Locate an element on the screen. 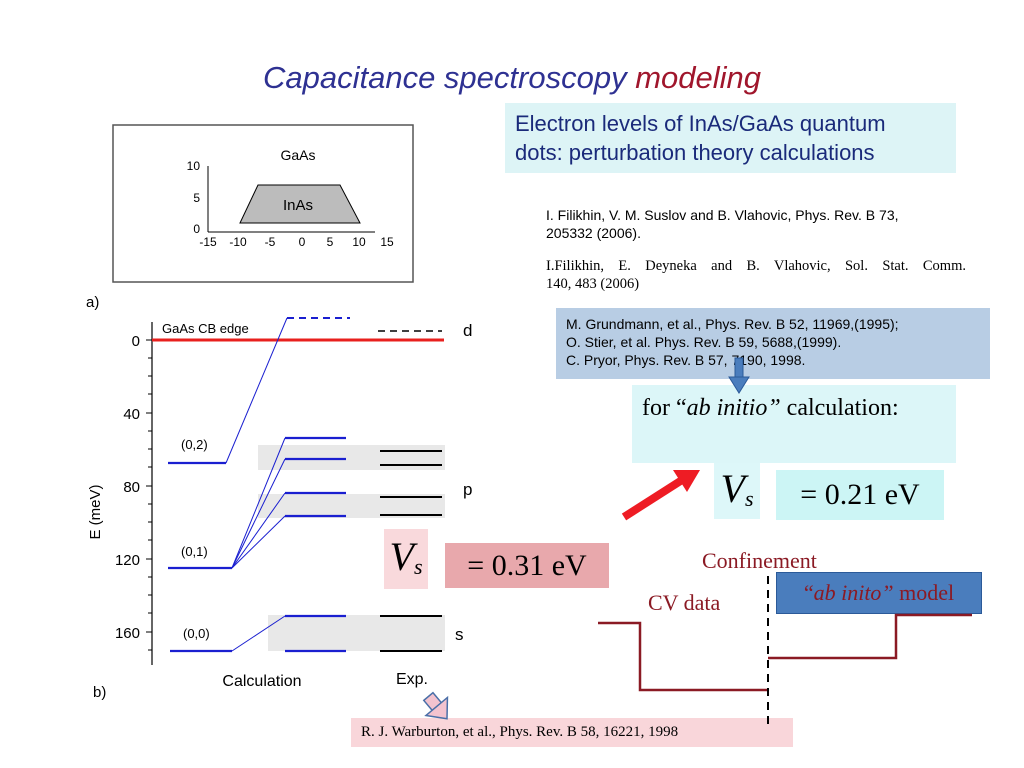 This screenshot has height=768, width=1024. refbox-line3: C. Pryor, Phys. Rev. B 57, 7190, 1998. is located at coordinates (686, 360).